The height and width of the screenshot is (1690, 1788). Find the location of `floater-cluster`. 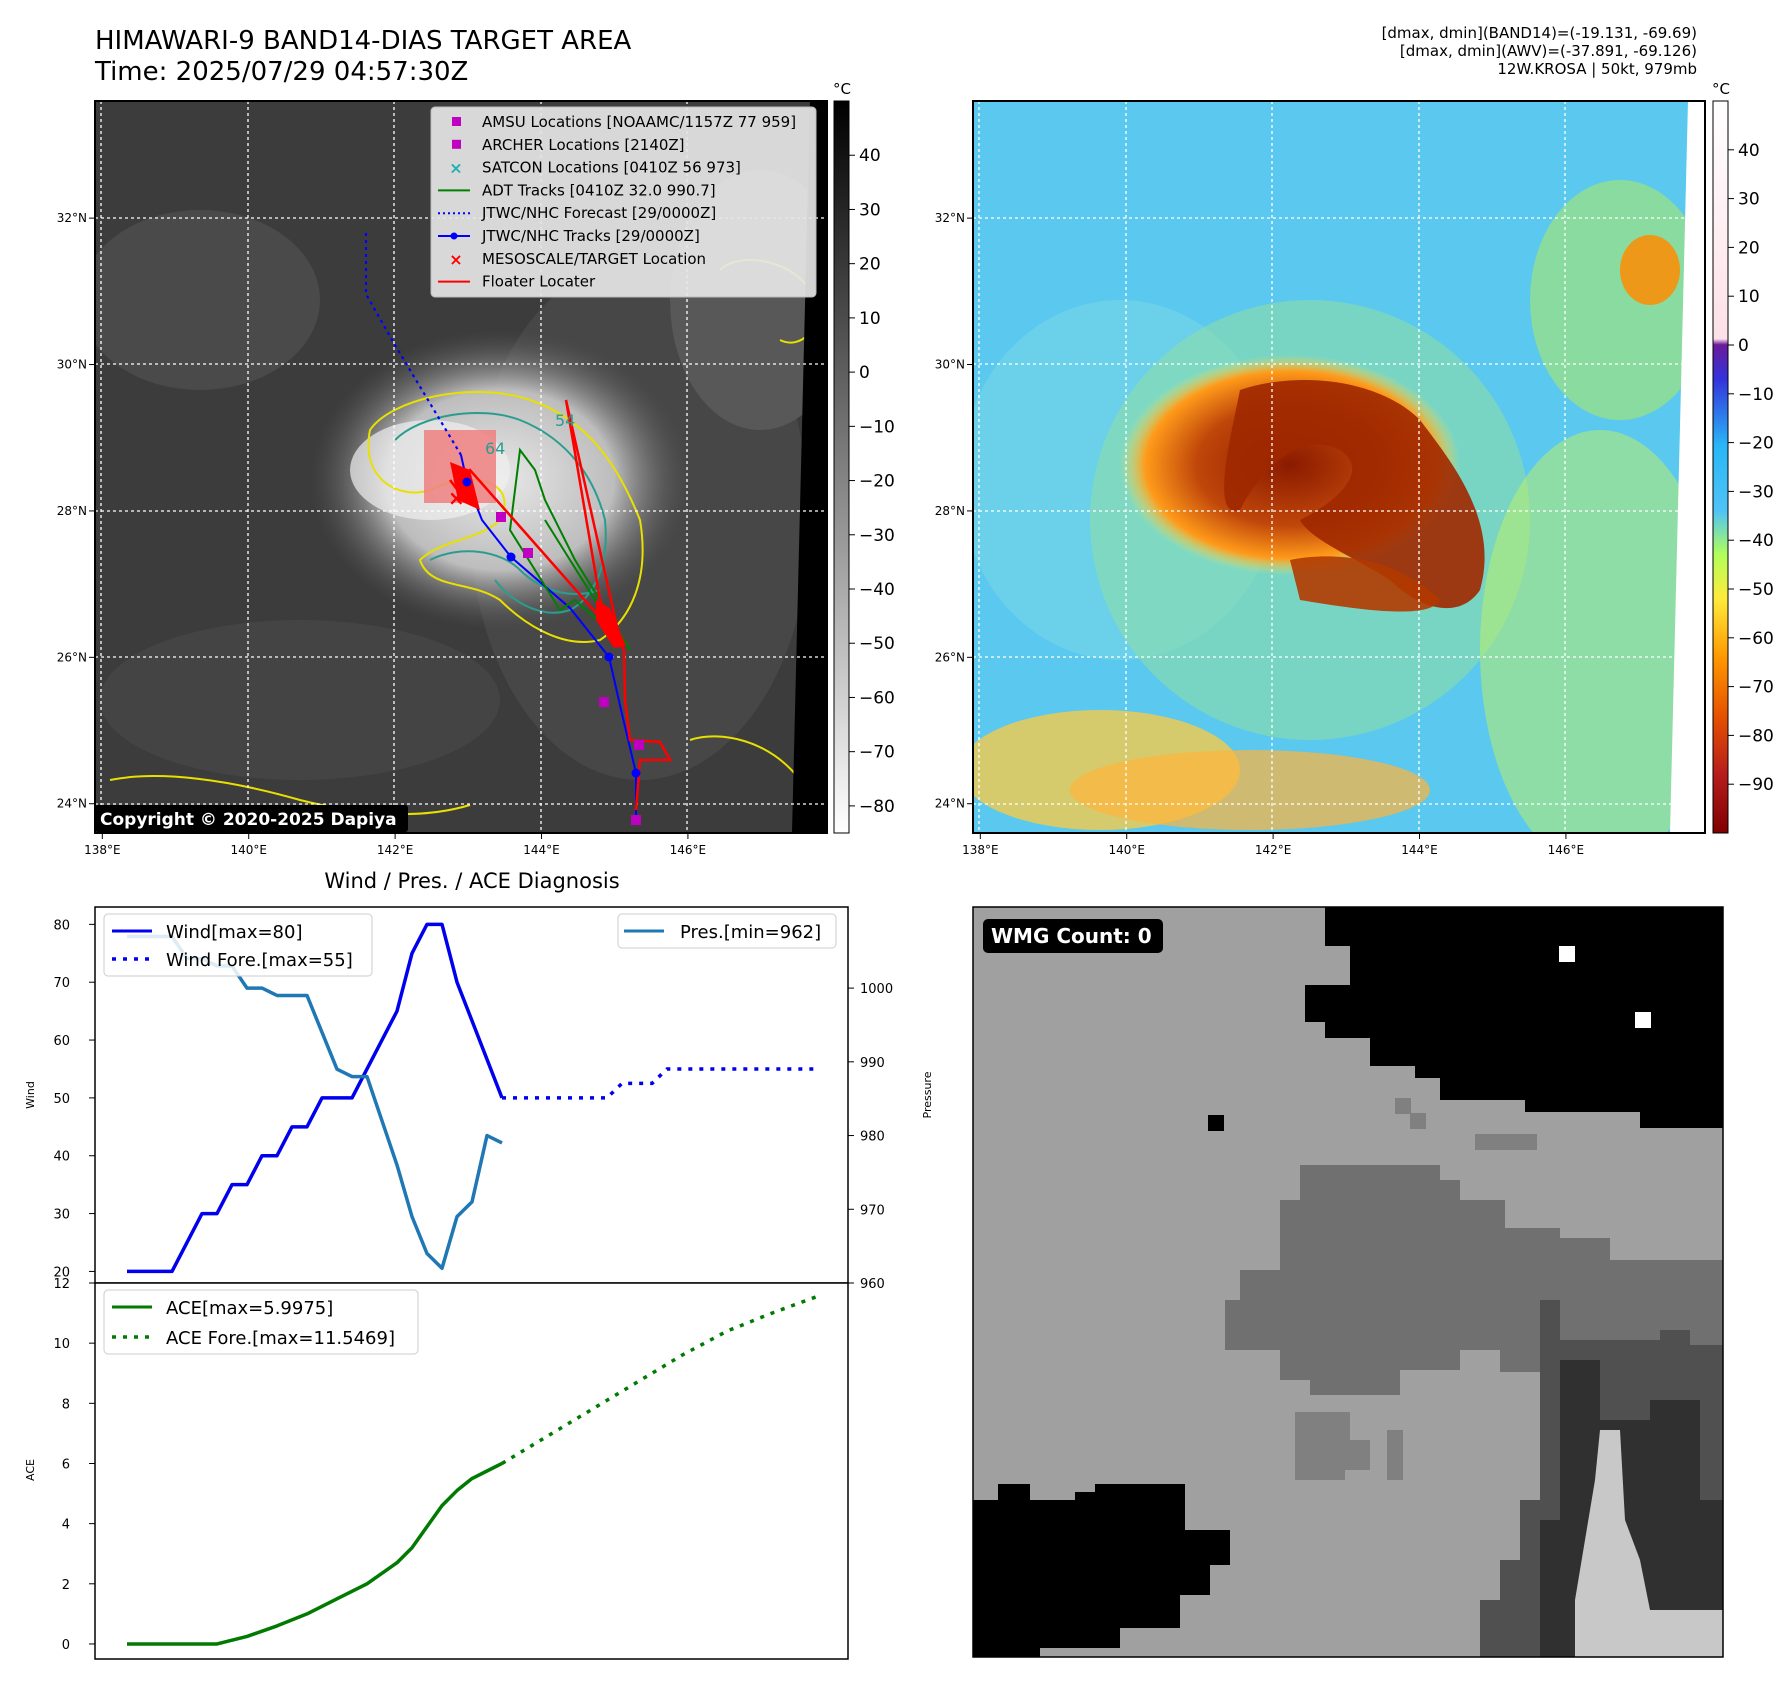

floater-cluster is located at coordinates (611, 624).